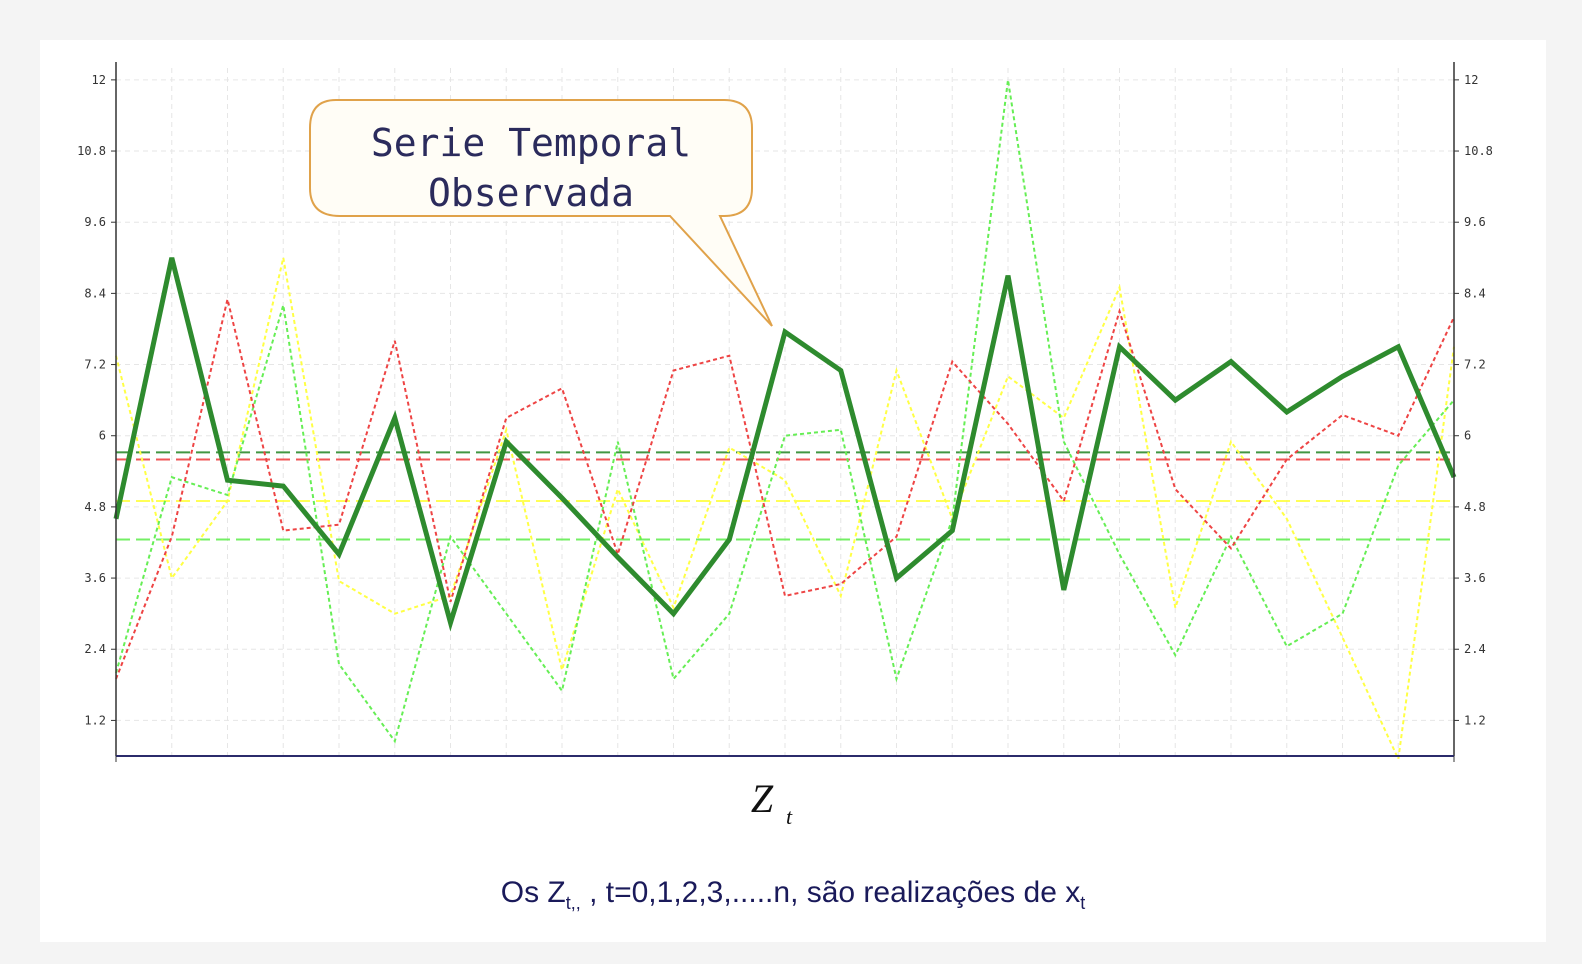 The height and width of the screenshot is (964, 1582). I want to click on y-tick-label-left: 12, so click(99, 80).